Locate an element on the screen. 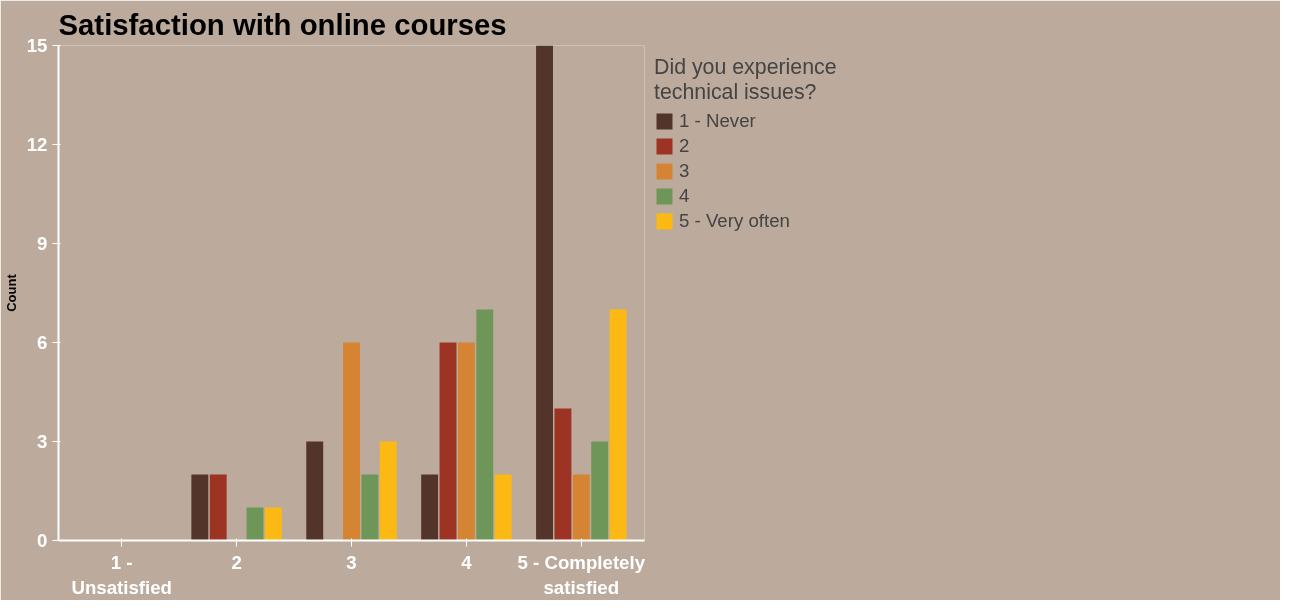 This screenshot has width=1292, height=616. y-tick-label: 15 is located at coordinates (37, 45).